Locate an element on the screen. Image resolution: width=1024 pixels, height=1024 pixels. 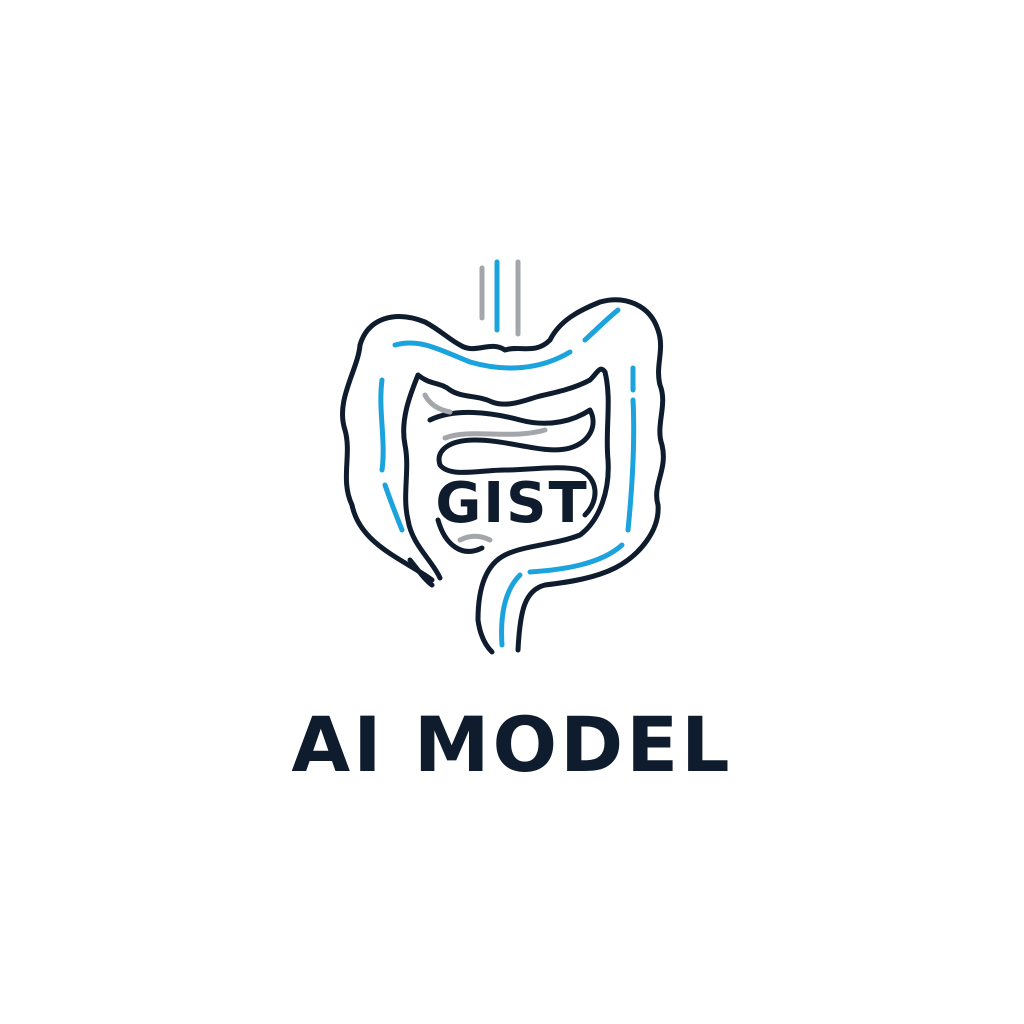
small-intestine-coils is located at coordinates (502, 490).